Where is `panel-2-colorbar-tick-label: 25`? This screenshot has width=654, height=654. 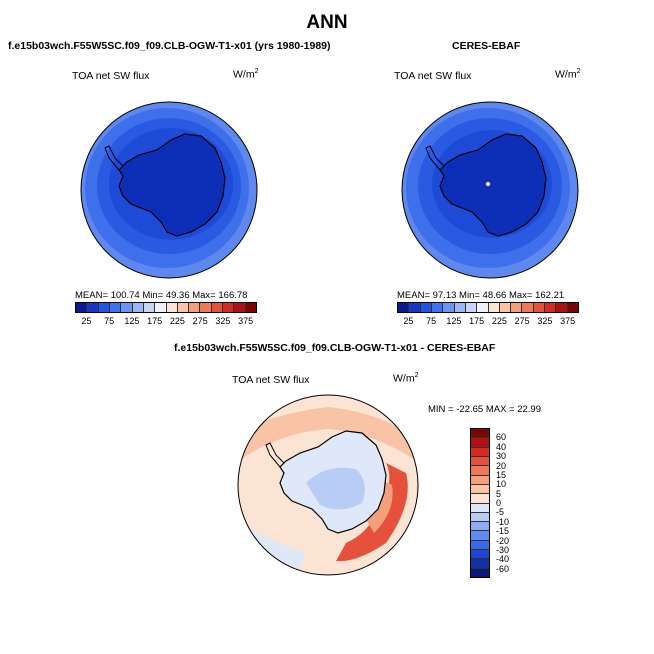
panel-2-colorbar-tick-label: 25 is located at coordinates (408, 321).